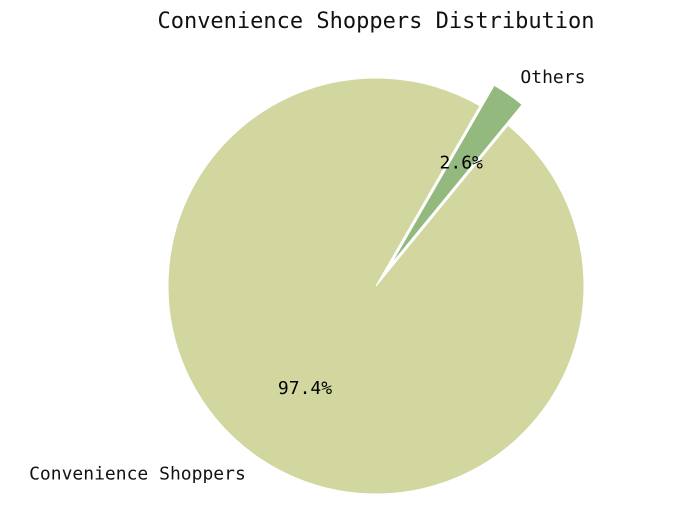  What do you see at coordinates (305, 388) in the screenshot?
I see `pct-label-convenience-shoppers: 97.4%` at bounding box center [305, 388].